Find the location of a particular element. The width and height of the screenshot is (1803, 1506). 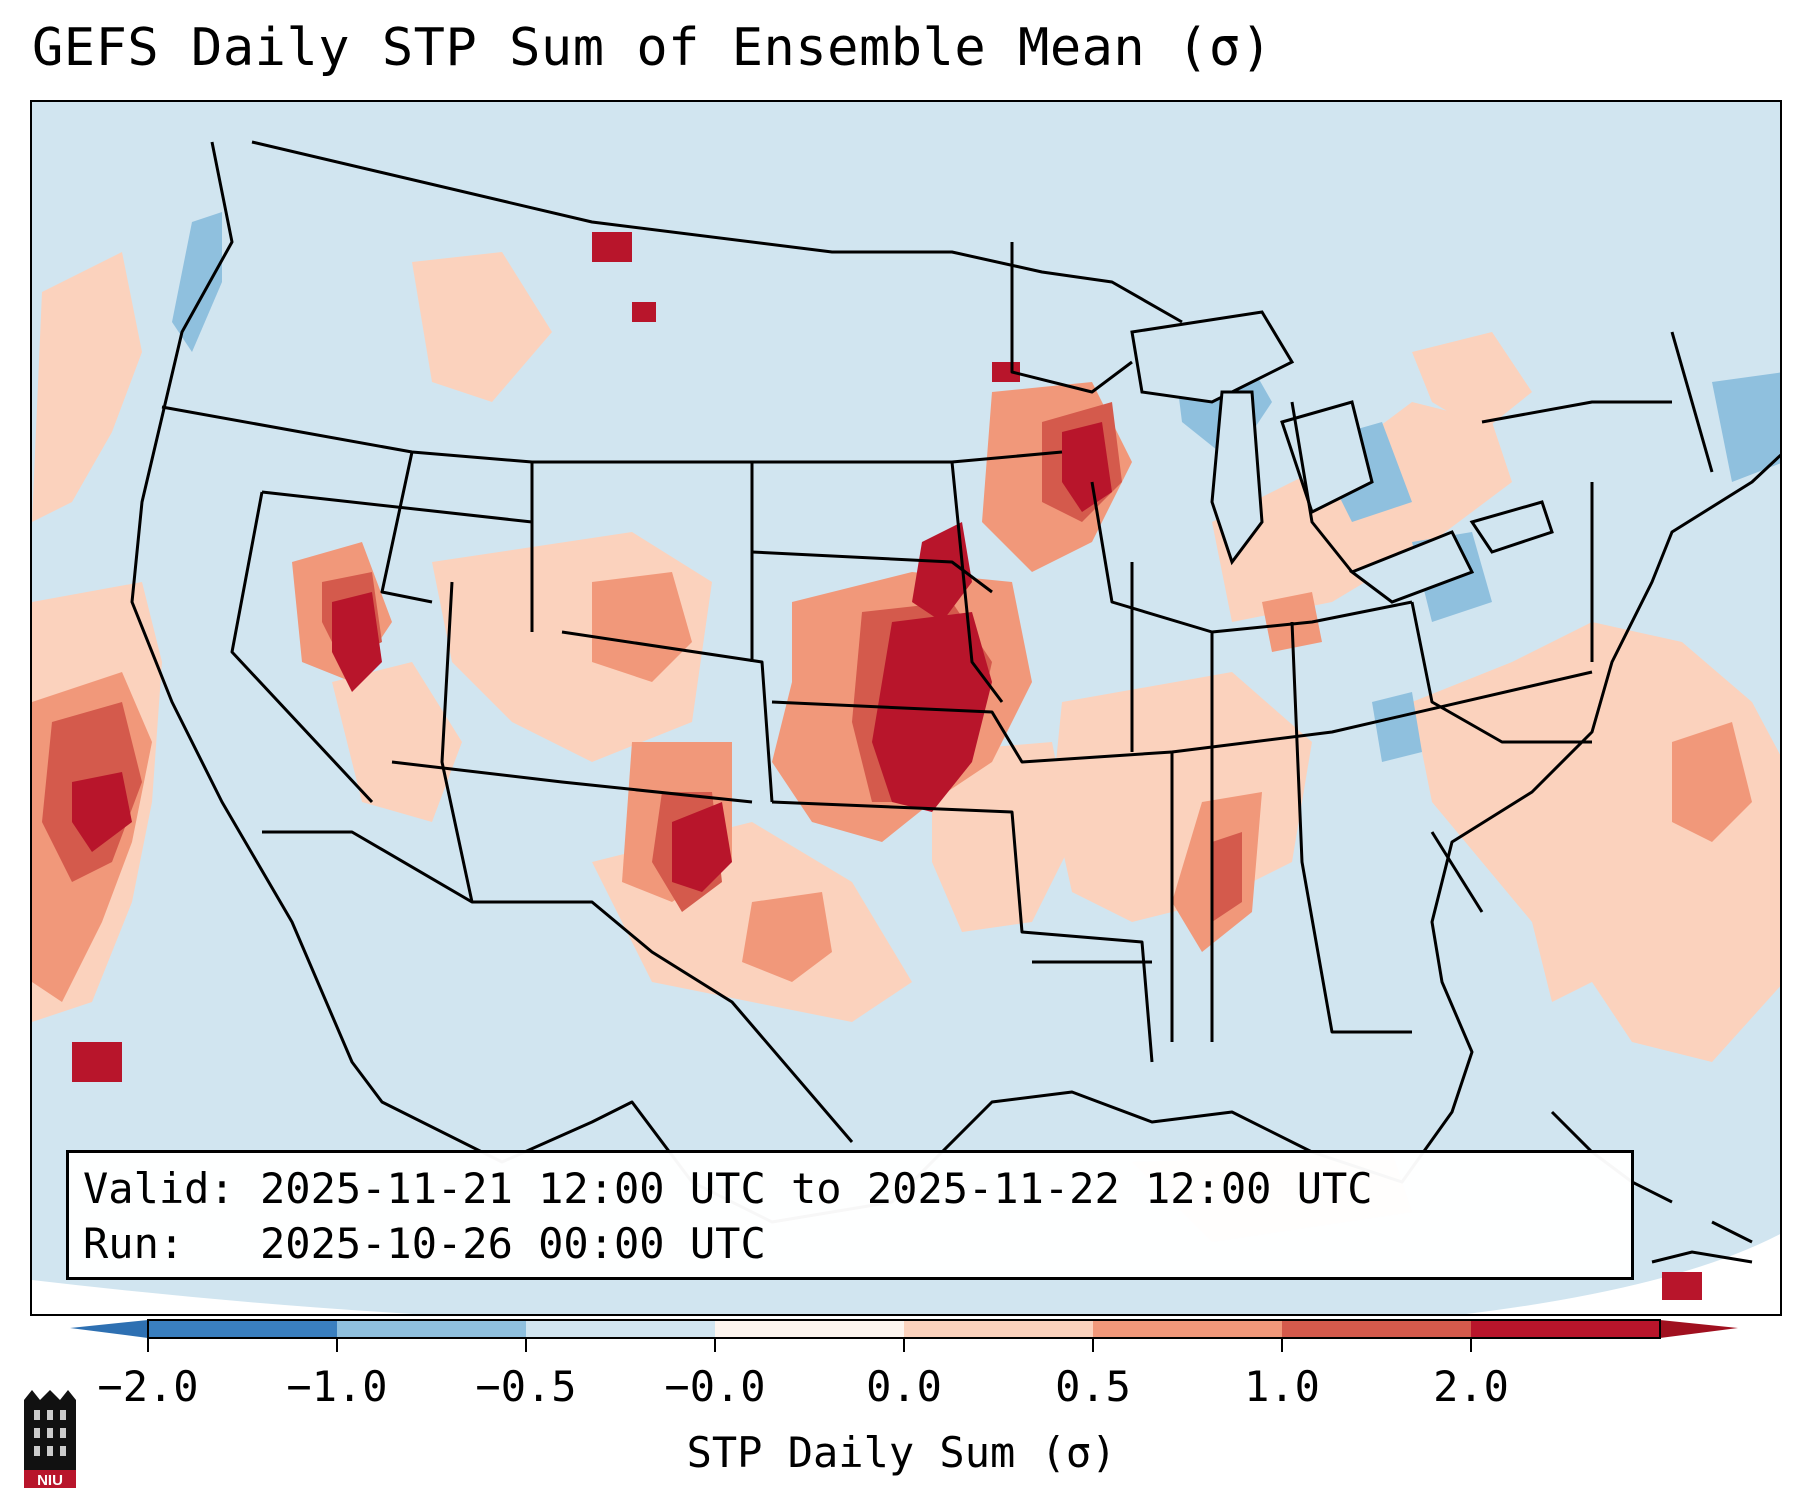

colorbar-under-arrow is located at coordinates (109, 1329).